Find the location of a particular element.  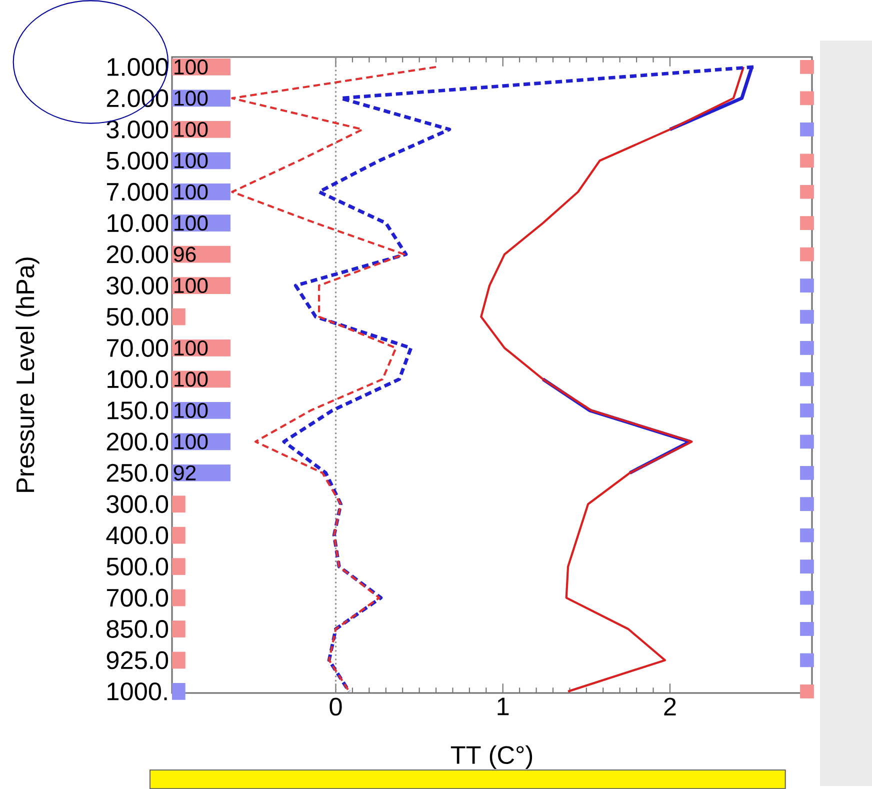

y-tick-label: 300.0 is located at coordinates (137, 504).